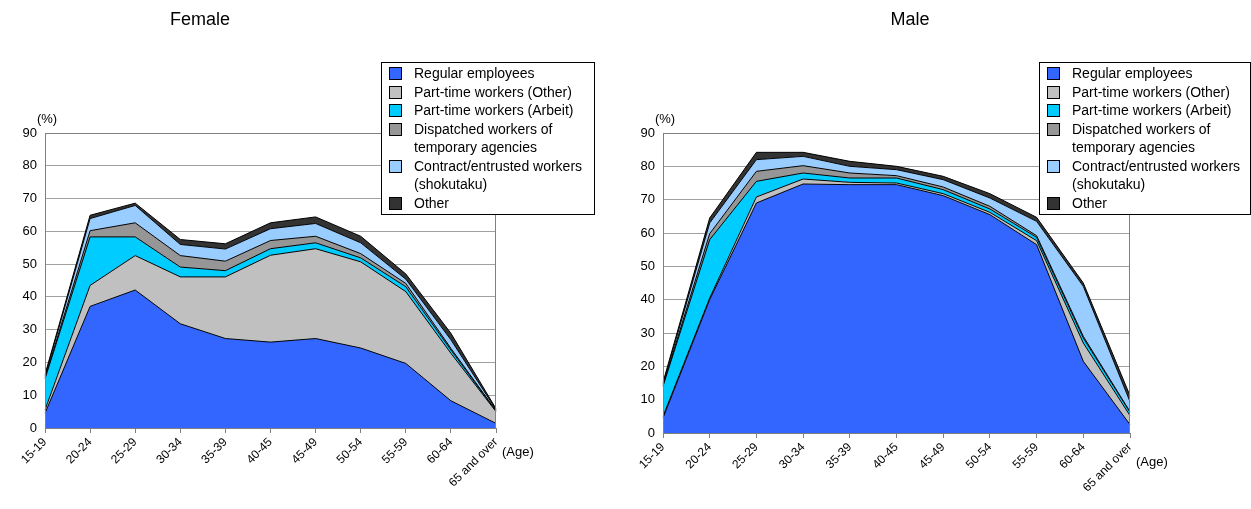  Describe the element at coordinates (910, 19) in the screenshot. I see `chart-title: Male` at that location.